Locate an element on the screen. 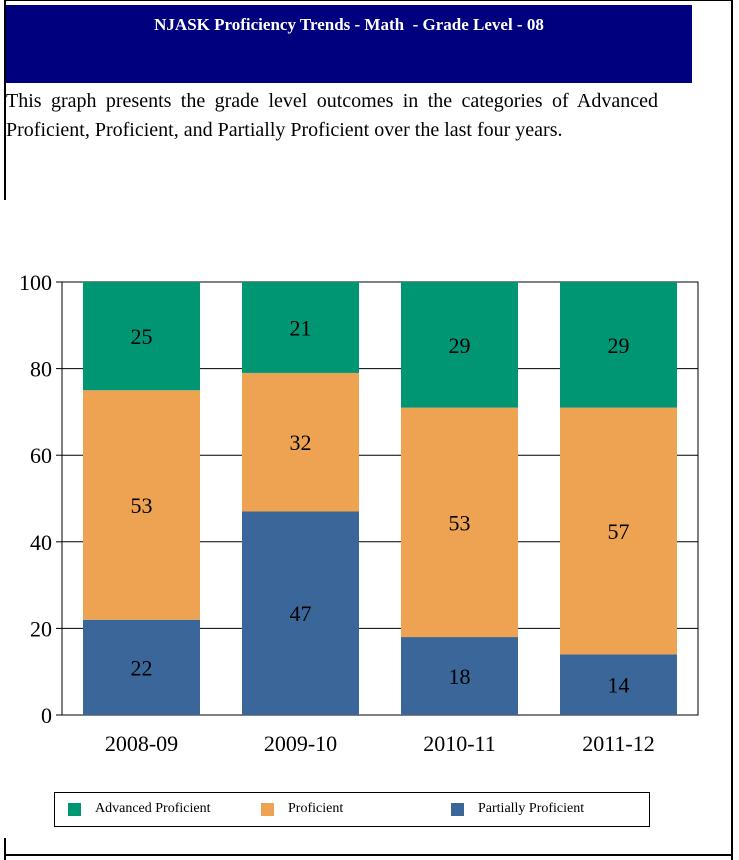  legend-item-proficient: Proficient is located at coordinates (302, 809).